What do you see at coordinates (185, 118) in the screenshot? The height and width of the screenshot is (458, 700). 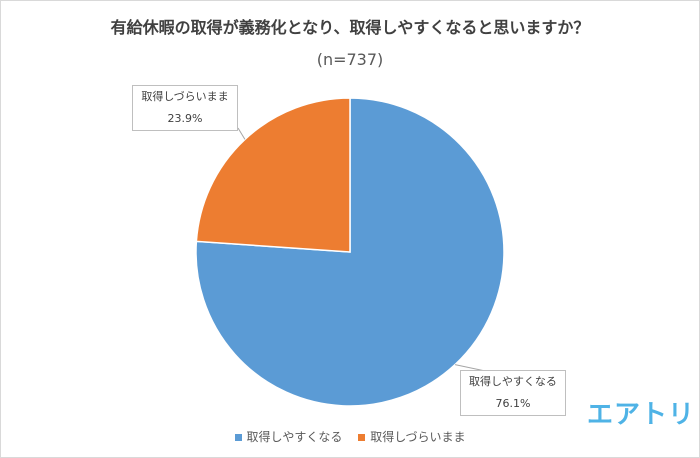 I see `slice-label-value: 23.9%` at bounding box center [185, 118].